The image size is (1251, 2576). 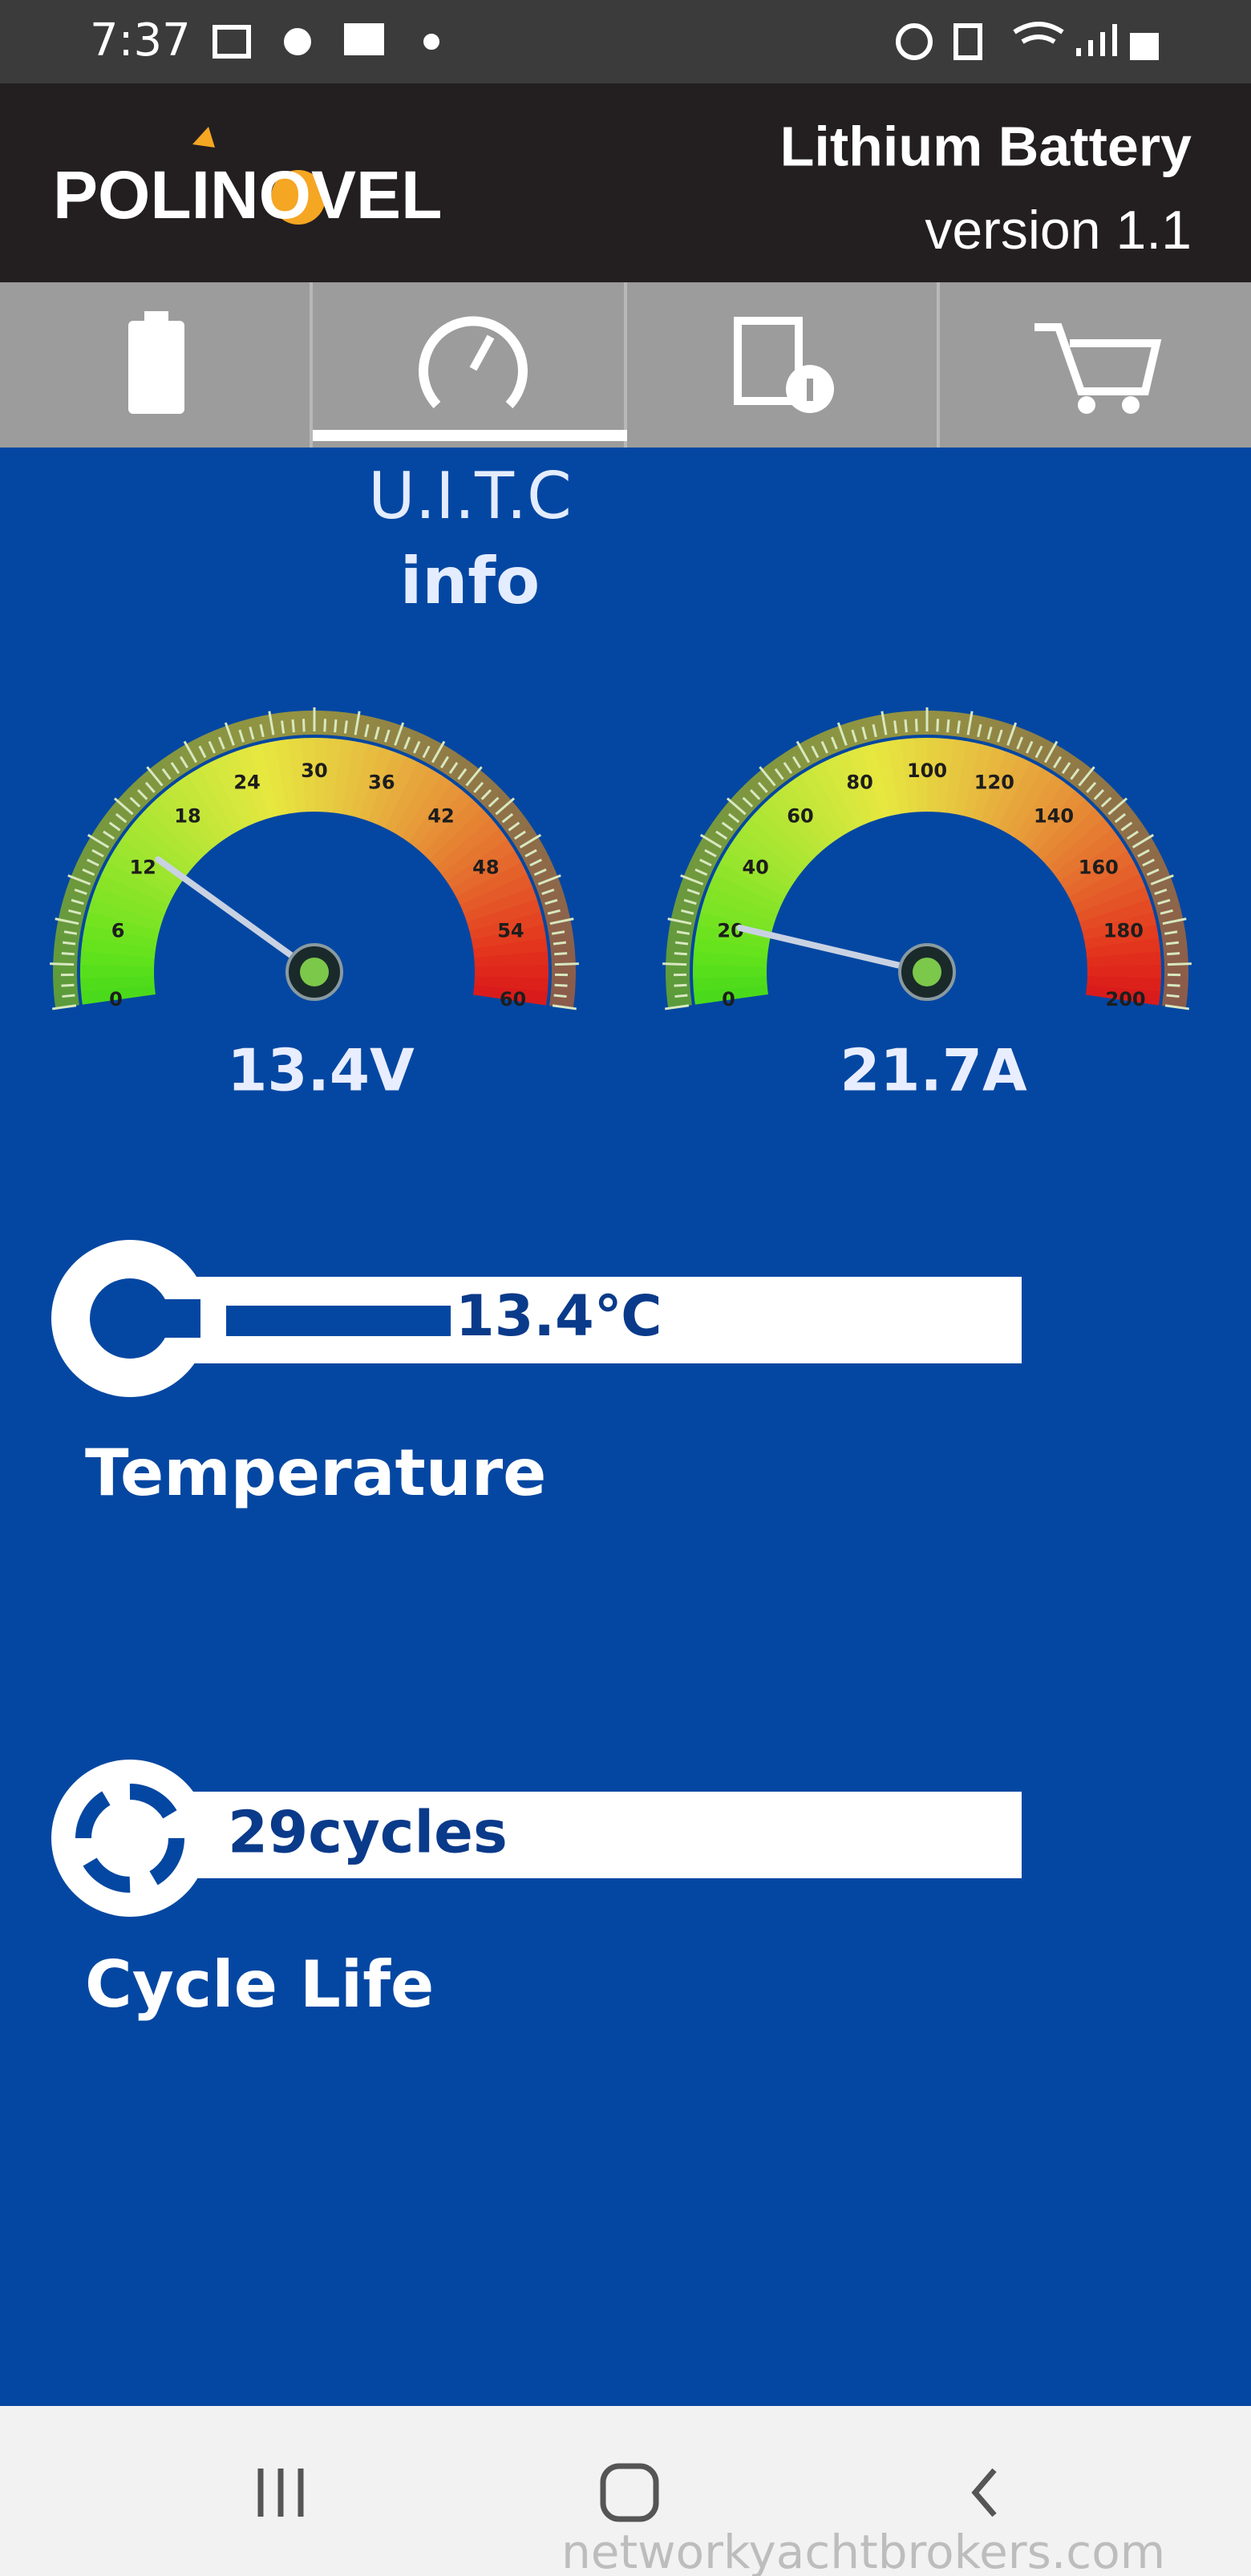 I want to click on app-title: Lithium Battery, so click(x=986, y=146).